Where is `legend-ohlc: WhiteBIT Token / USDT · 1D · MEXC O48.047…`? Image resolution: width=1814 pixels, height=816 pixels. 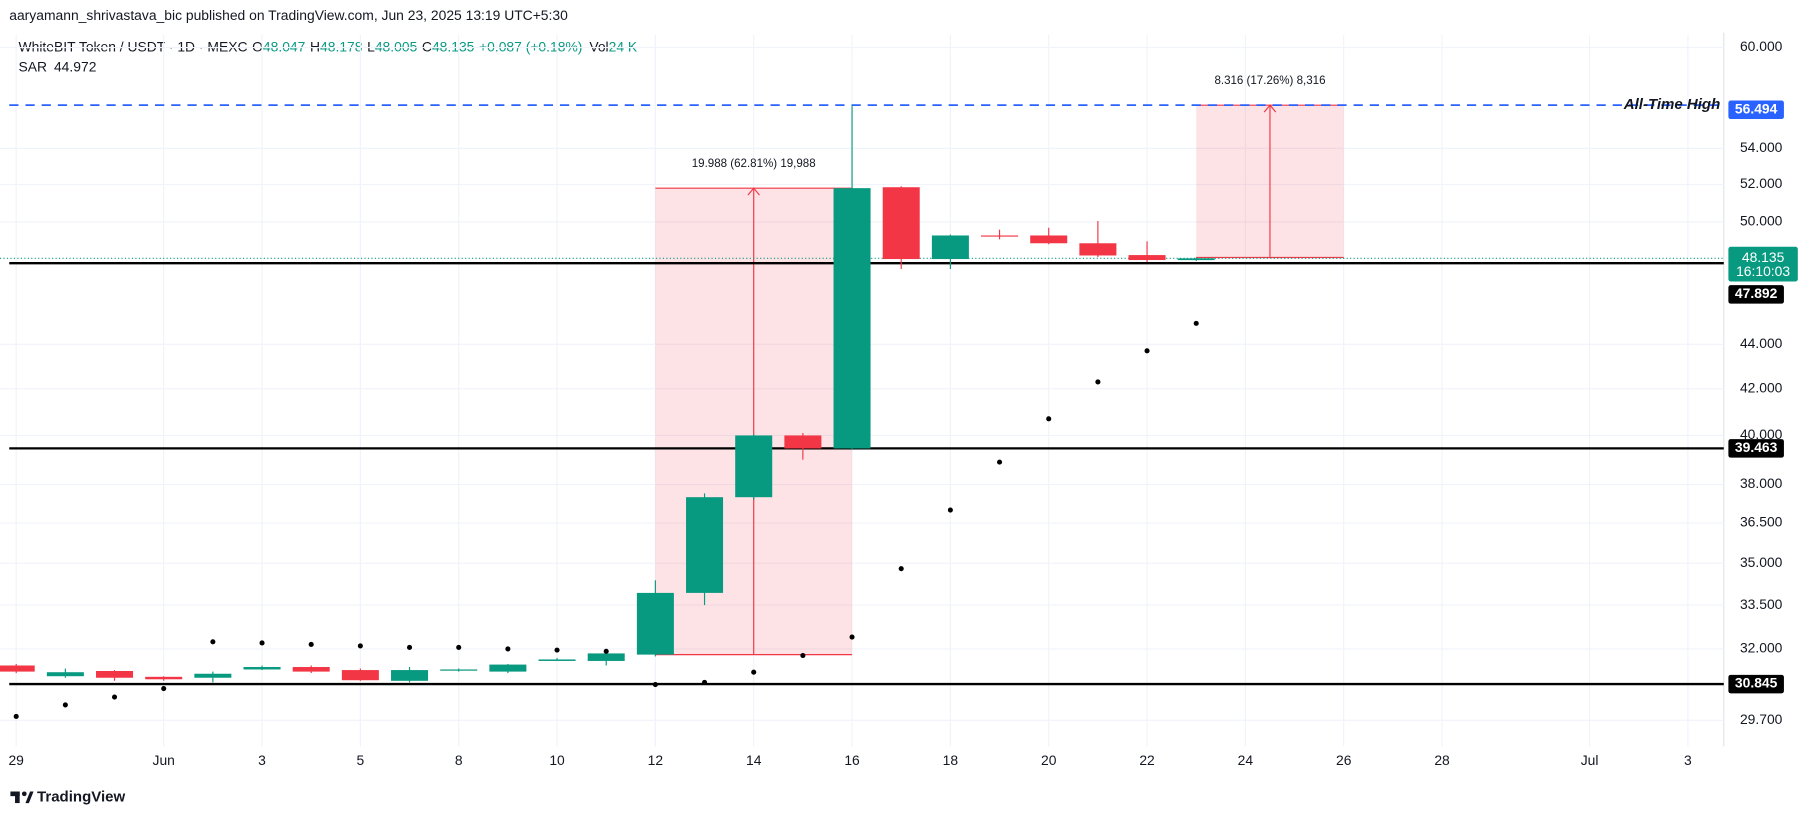
legend-ohlc: WhiteBIT Token / USDT · 1D · MEXC O48.047… is located at coordinates (328, 46).